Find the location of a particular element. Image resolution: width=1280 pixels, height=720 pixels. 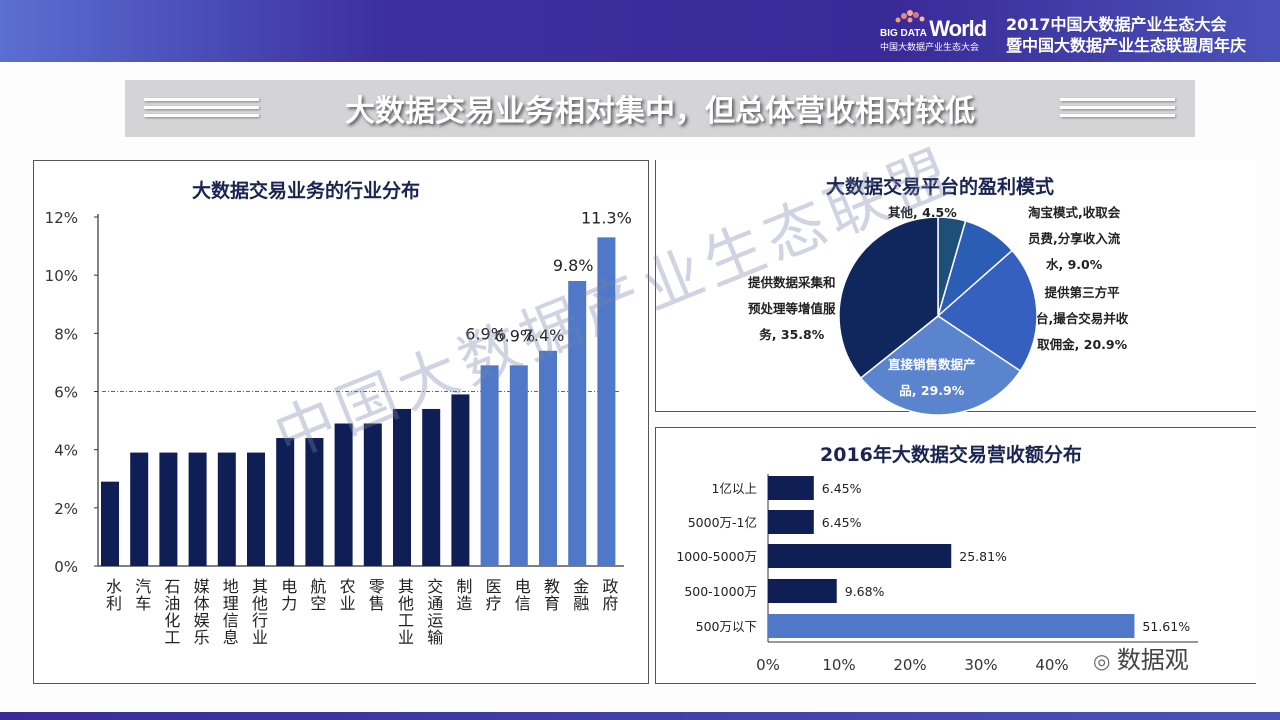

pie-label-line: 取佣金, 20.9% is located at coordinates (1082, 344).